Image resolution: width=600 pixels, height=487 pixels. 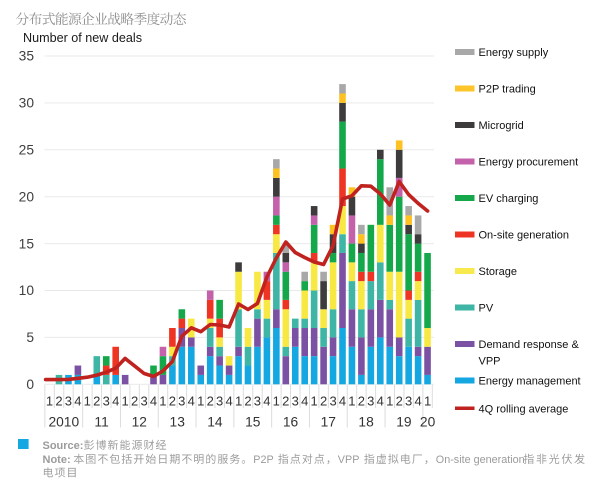 I want to click on svg-text: Energy management, so click(x=530, y=382).